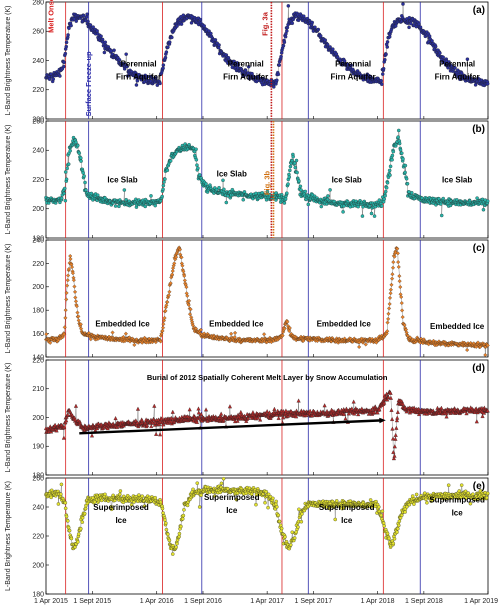 Image resolution: width=500 pixels, height=606 pixels. What do you see at coordinates (38, 447) in the screenshot?
I see `y-tick-label: 190` at bounding box center [38, 447].